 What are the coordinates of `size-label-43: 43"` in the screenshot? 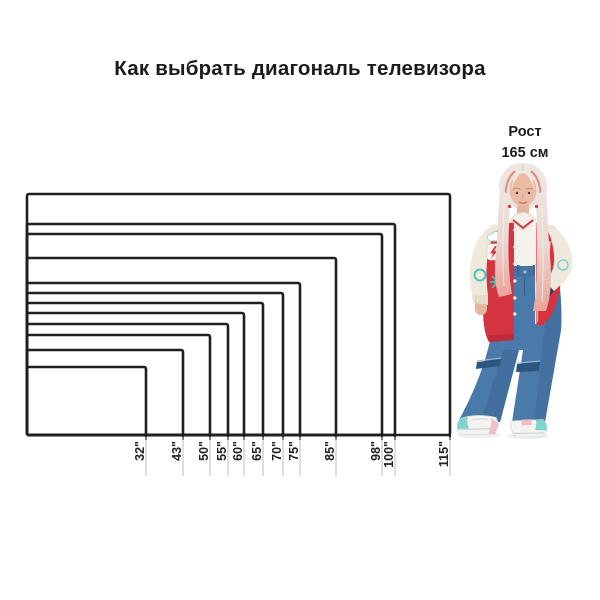 It's located at (177, 451).